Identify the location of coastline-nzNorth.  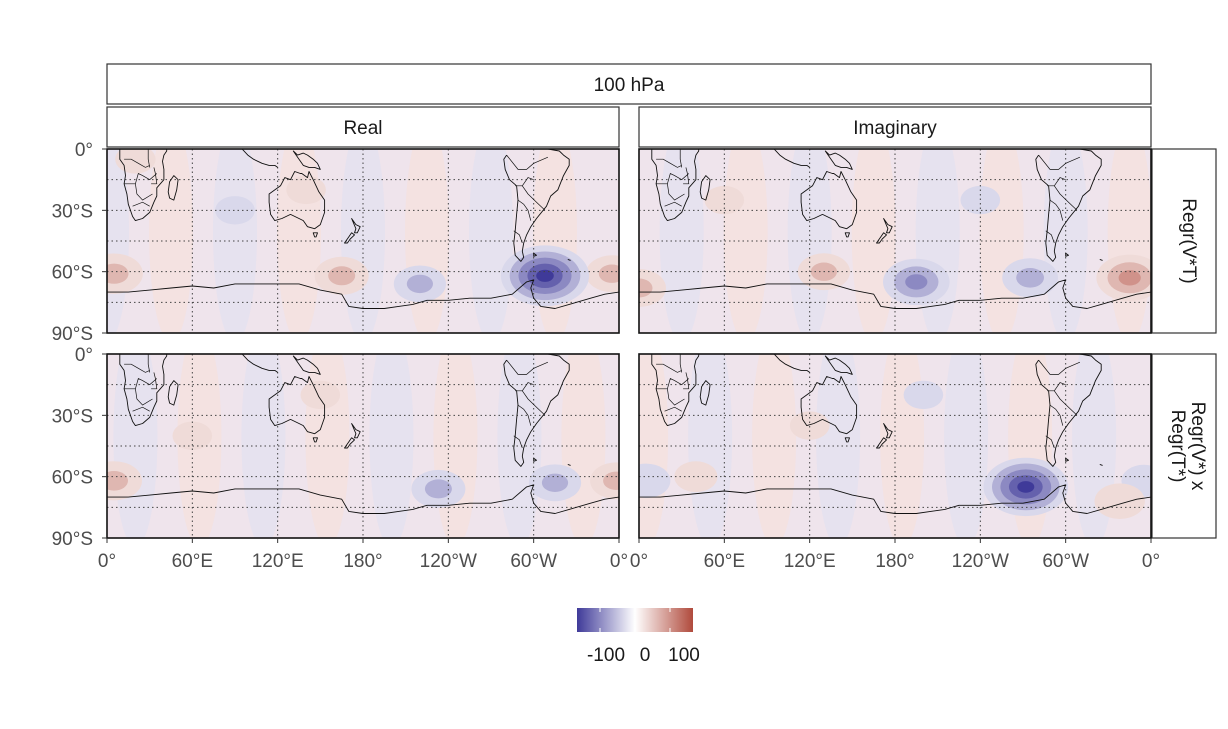
(888, 226).